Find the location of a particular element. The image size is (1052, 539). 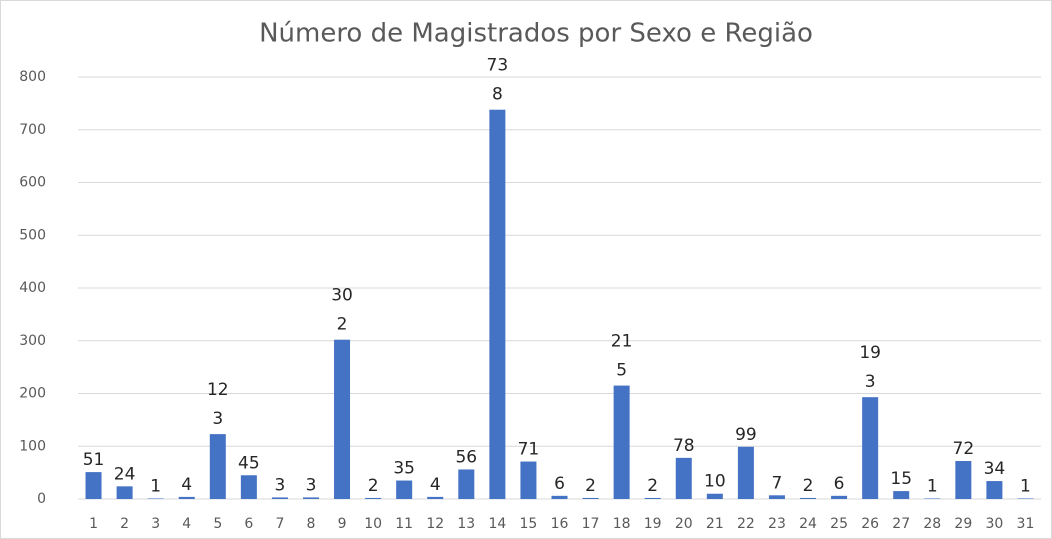

data-label: 45 is located at coordinates (249, 463).